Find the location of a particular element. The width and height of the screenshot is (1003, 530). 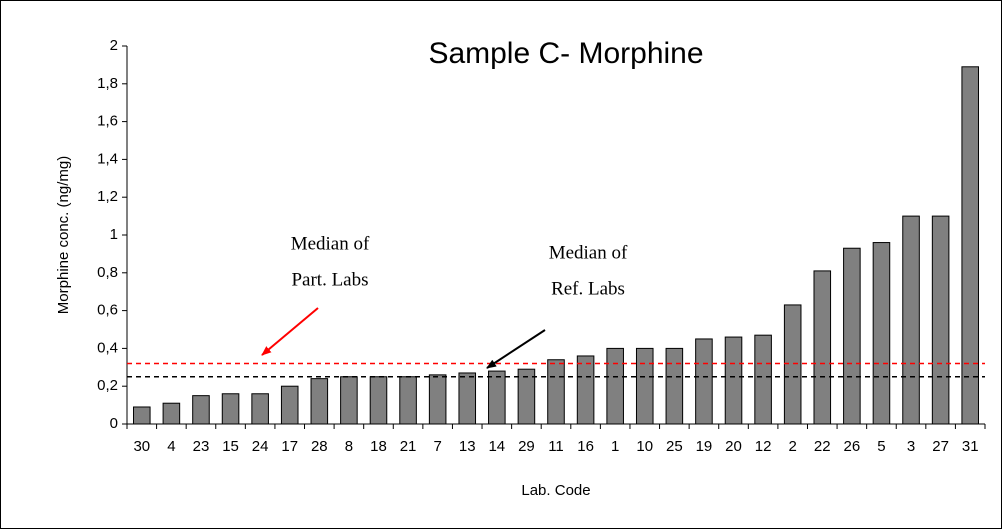

y-tick-label: 0,8 is located at coordinates (107, 272).